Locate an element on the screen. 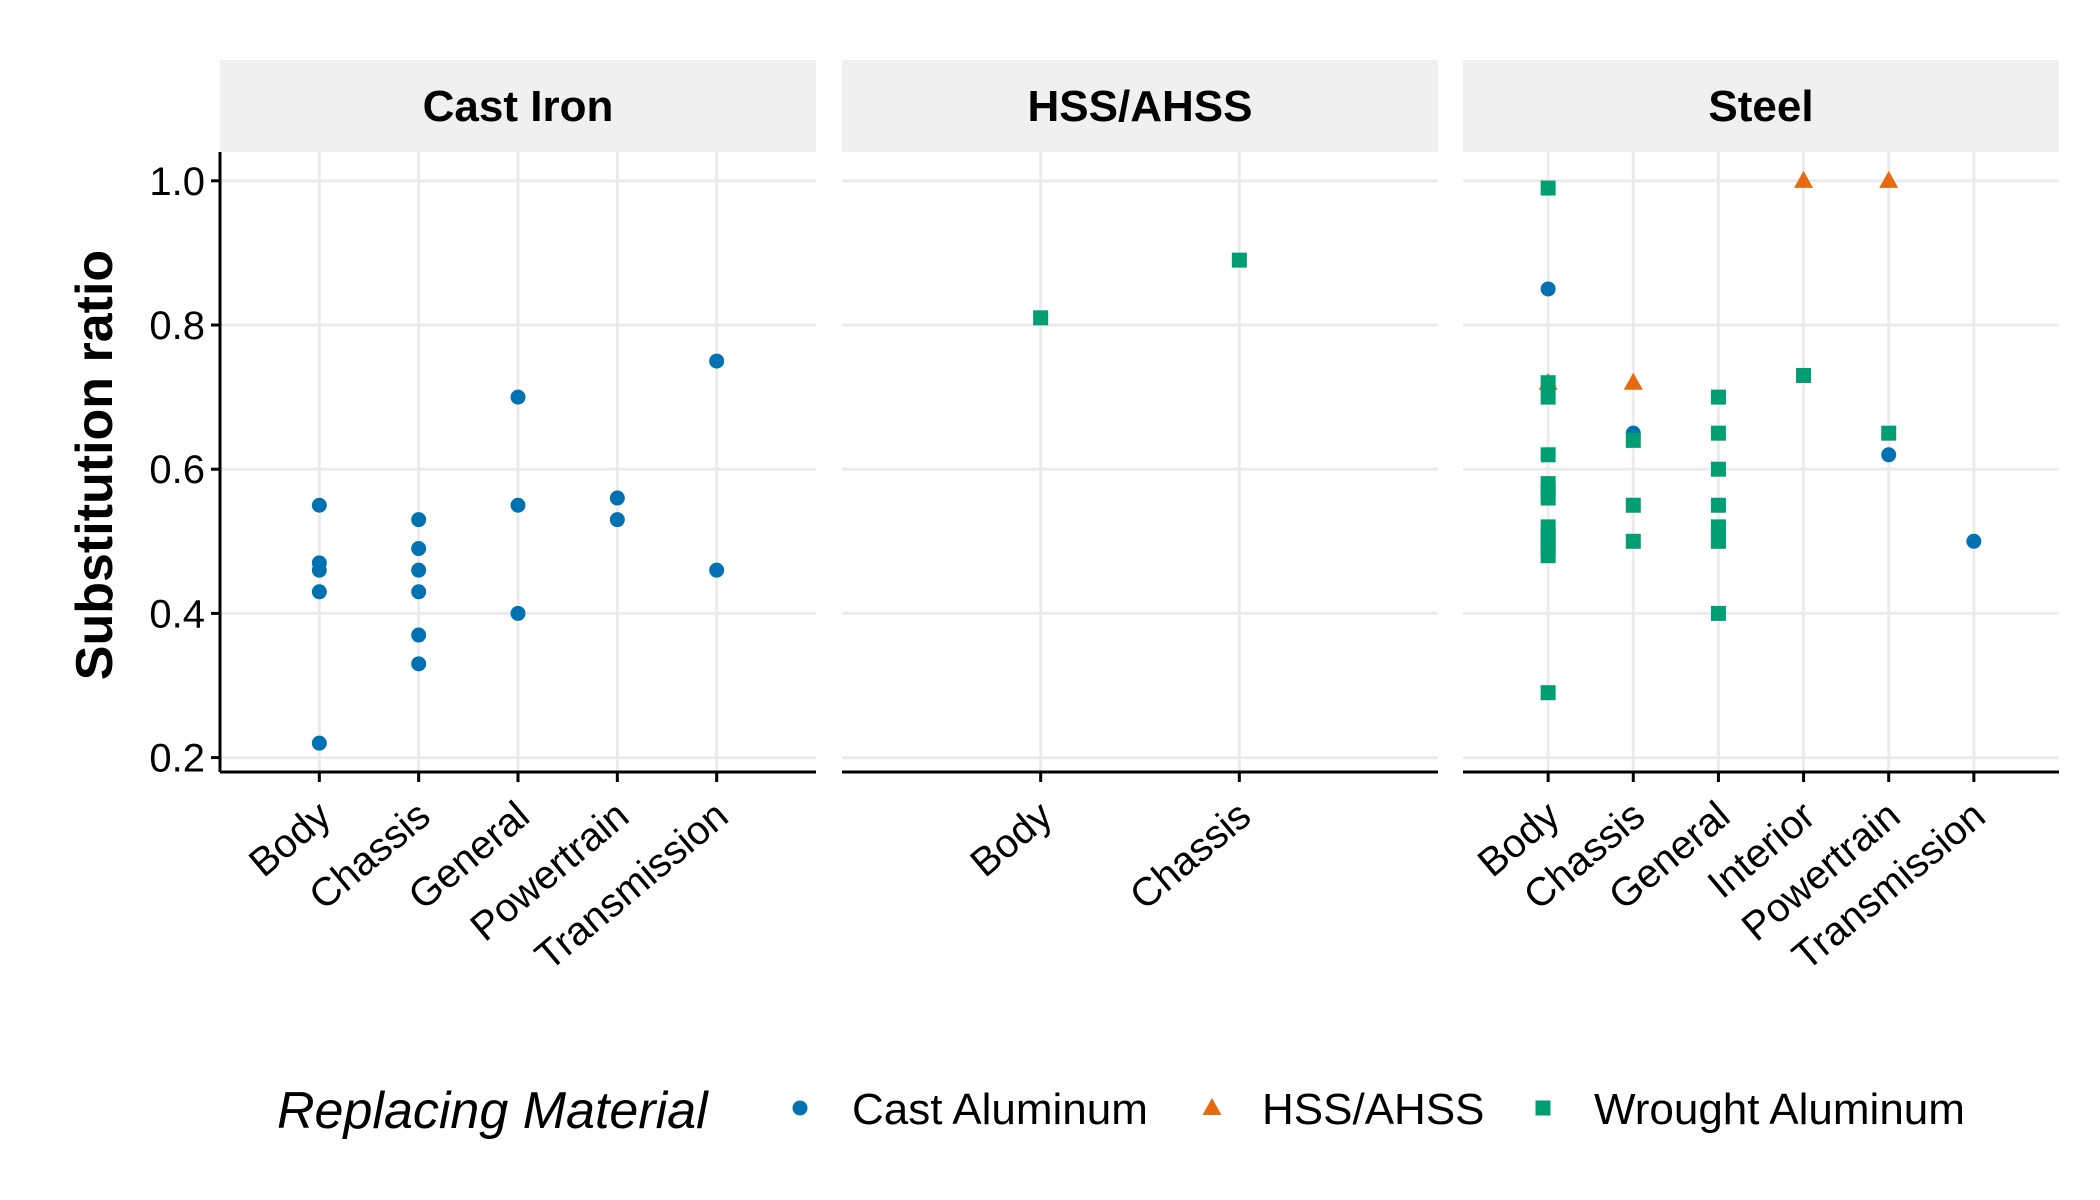  y-tick-label: 1.0 is located at coordinates (177, 182).